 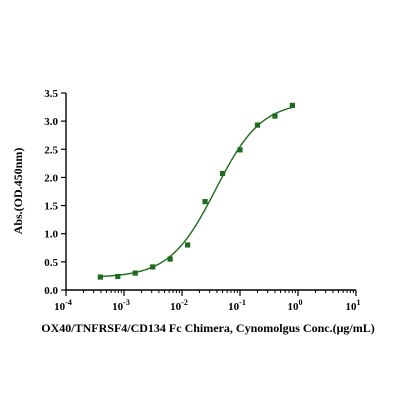 I want to click on y-tick-group: 0.0 0.5 1.0 1.5 2.0 2.5 3.0 3.5, so click(x=55, y=192).